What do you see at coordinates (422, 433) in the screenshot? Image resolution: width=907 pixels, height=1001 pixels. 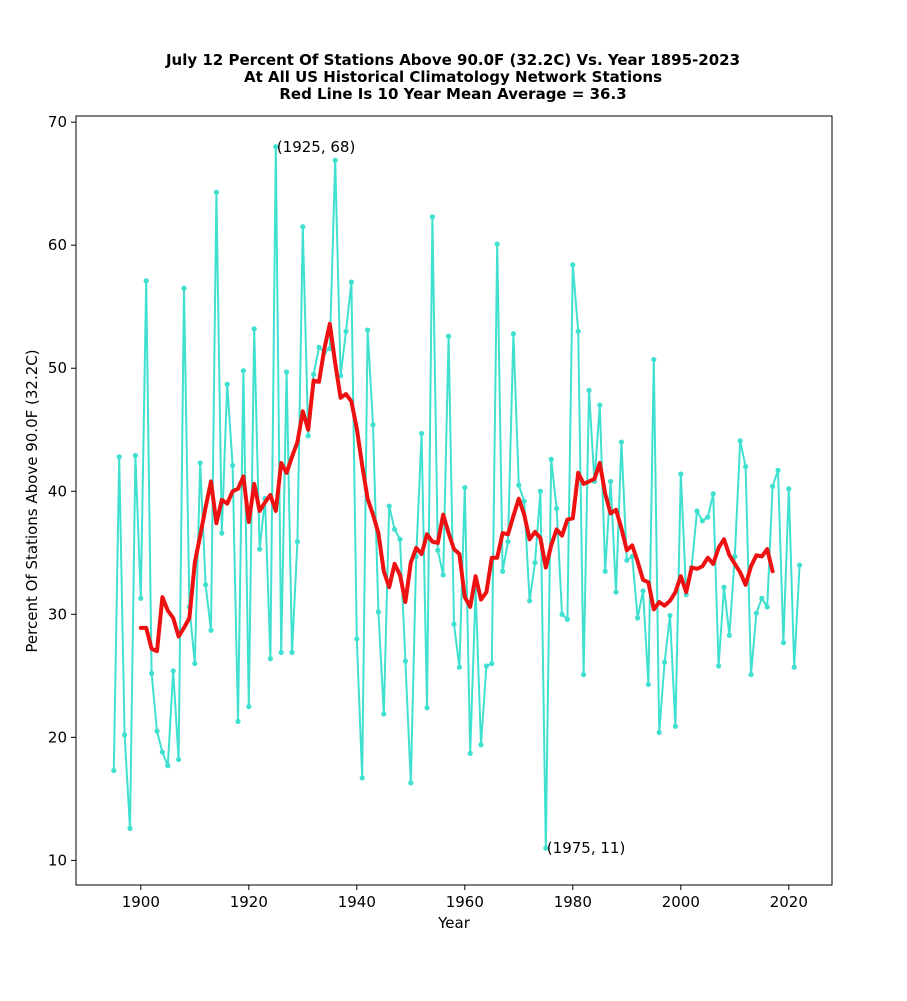 I see `data-point-1952` at bounding box center [422, 433].